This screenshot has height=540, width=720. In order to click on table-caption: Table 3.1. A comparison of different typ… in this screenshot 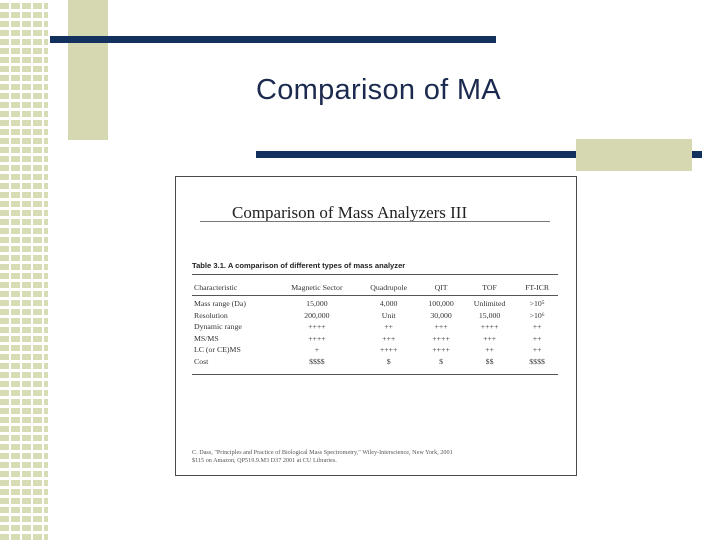, I will do `click(299, 265)`.